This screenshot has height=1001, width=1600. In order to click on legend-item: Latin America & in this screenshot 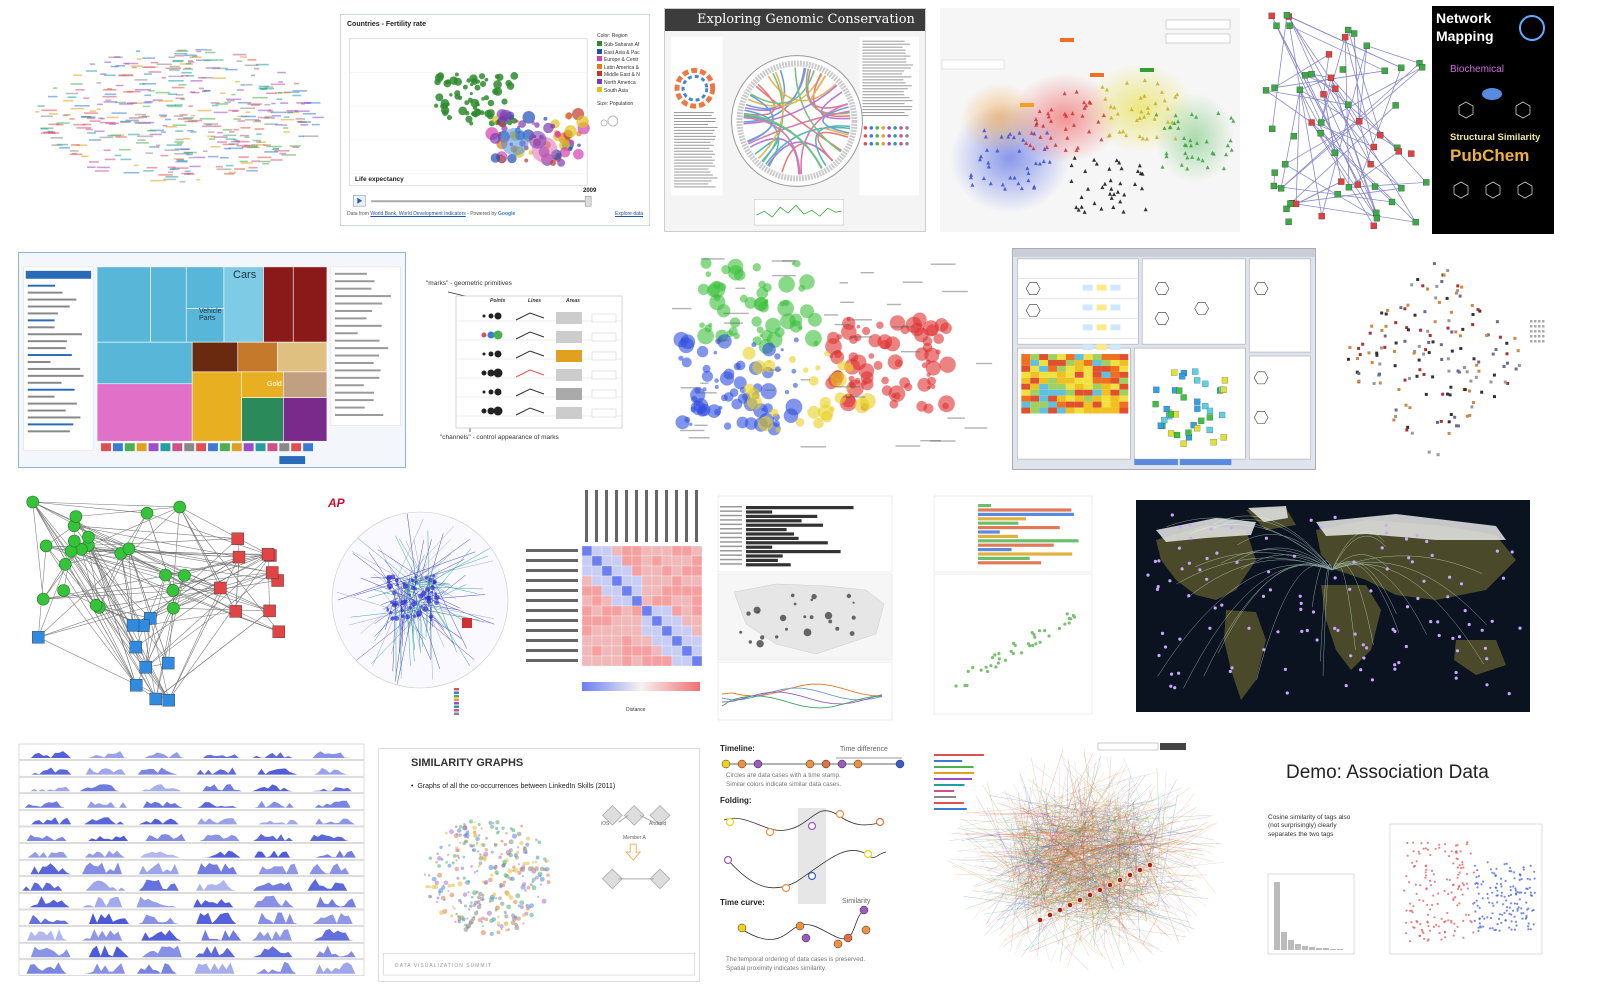, I will do `click(618, 67)`.